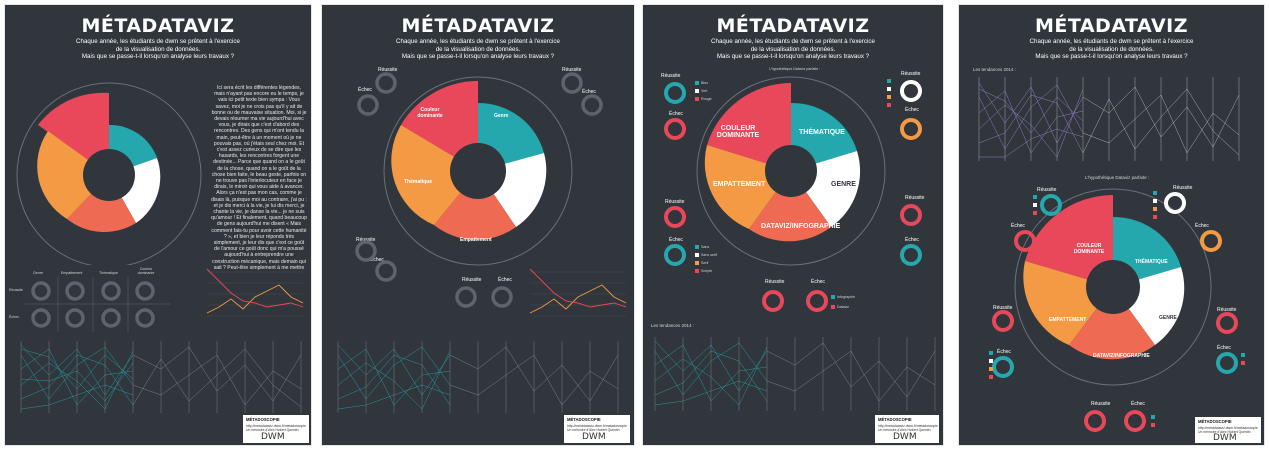  What do you see at coordinates (1202, 226) in the screenshot?
I see `label-echec-2: Échec` at bounding box center [1202, 226].